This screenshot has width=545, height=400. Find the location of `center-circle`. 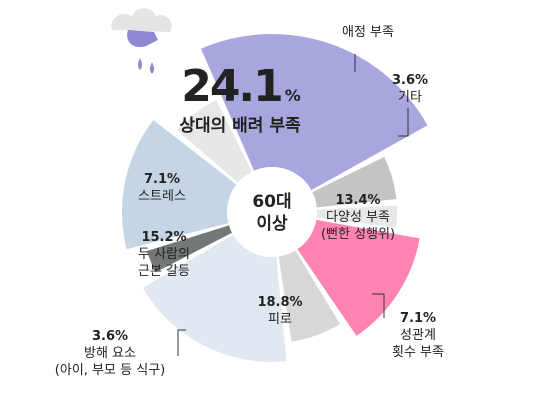

center-circle is located at coordinates (272, 212).